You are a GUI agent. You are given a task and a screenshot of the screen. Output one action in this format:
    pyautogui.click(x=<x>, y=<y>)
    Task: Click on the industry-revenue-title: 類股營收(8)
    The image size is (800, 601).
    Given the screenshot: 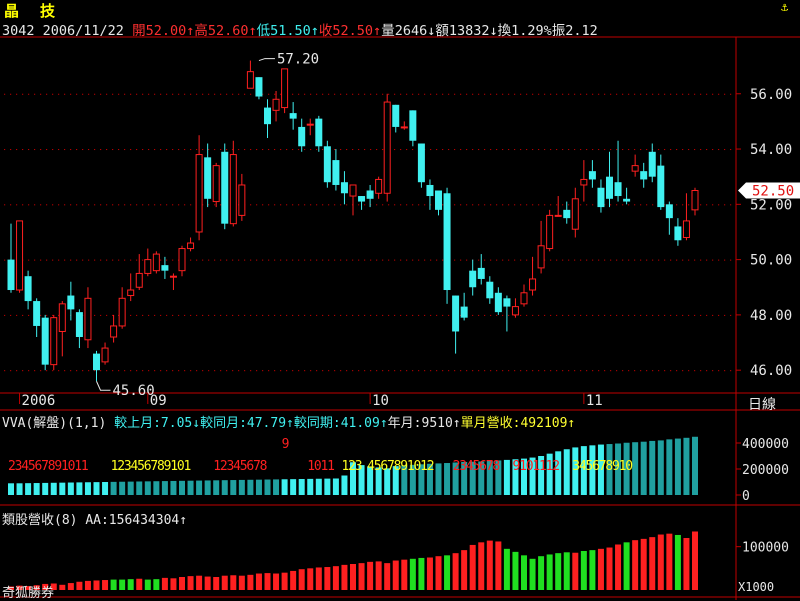 What is the action you would take?
    pyautogui.click(x=40, y=520)
    